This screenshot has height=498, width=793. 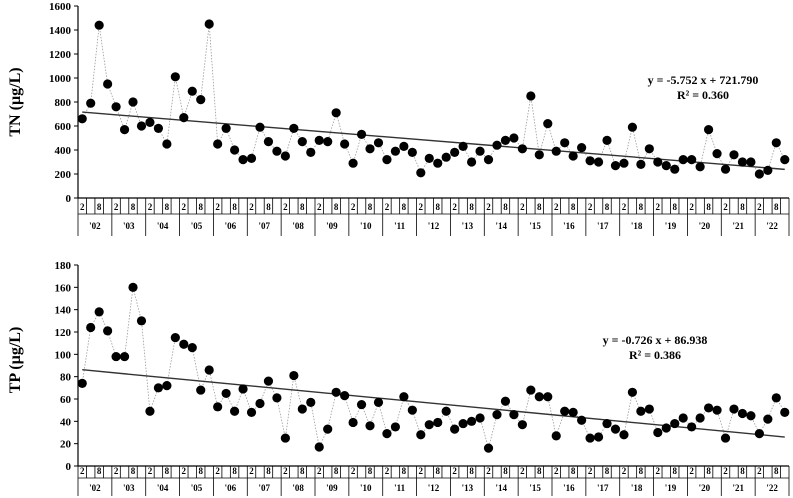 I want to click on tn-y-tick-label: 1400, so click(x=60, y=31).